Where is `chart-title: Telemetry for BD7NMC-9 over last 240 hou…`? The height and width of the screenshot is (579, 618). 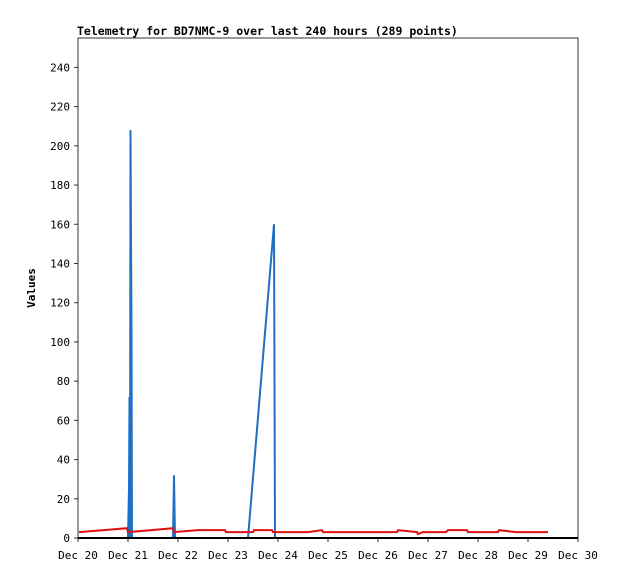
chart-title: Telemetry for BD7NMC-9 over last 240 hou… is located at coordinates (267, 31).